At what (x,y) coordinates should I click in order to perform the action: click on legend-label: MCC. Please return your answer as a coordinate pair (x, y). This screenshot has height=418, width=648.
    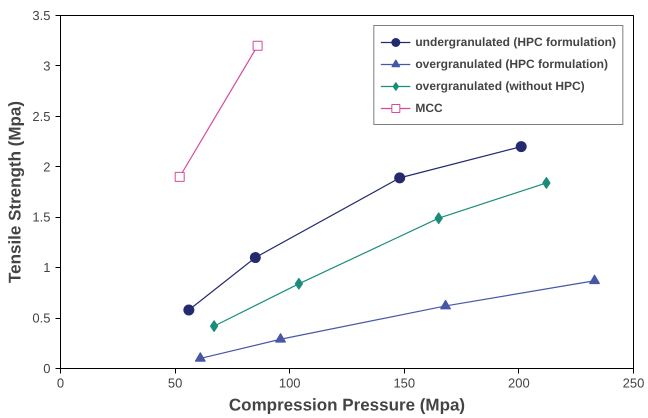
    Looking at the image, I should click on (429, 108).